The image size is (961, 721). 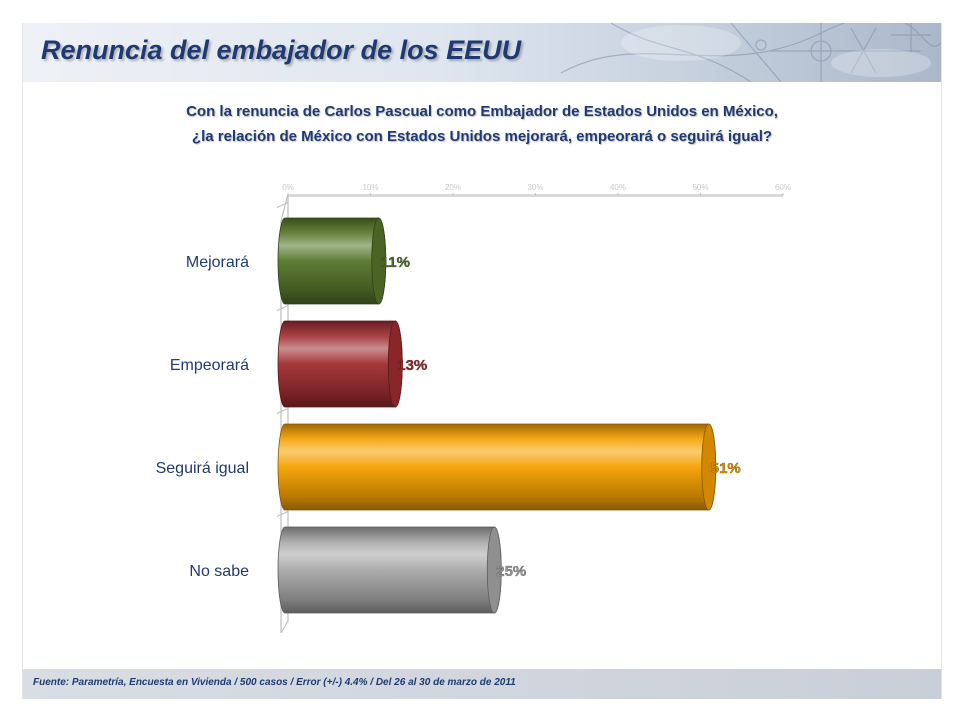 What do you see at coordinates (202, 468) in the screenshot?
I see `category-label: Seguirá igual` at bounding box center [202, 468].